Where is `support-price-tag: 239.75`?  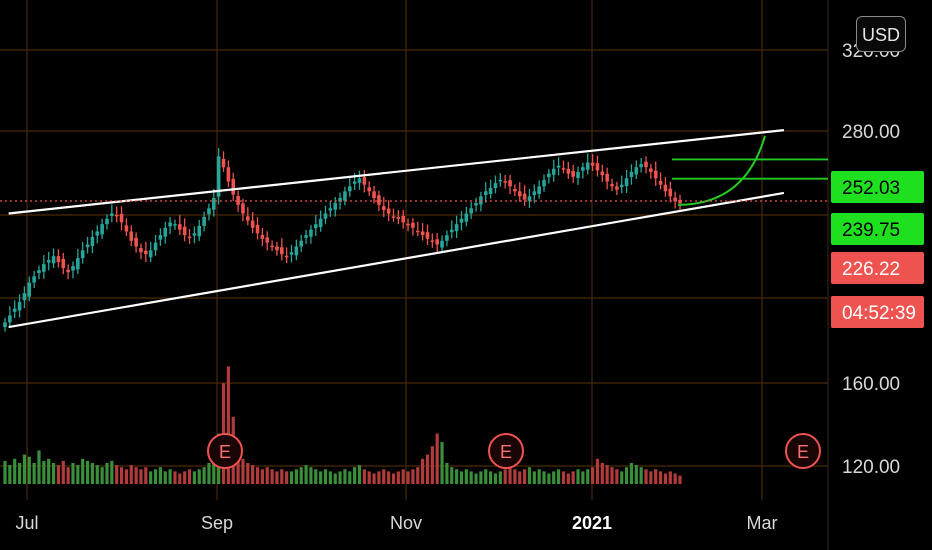 support-price-tag: 239.75 is located at coordinates (877, 229).